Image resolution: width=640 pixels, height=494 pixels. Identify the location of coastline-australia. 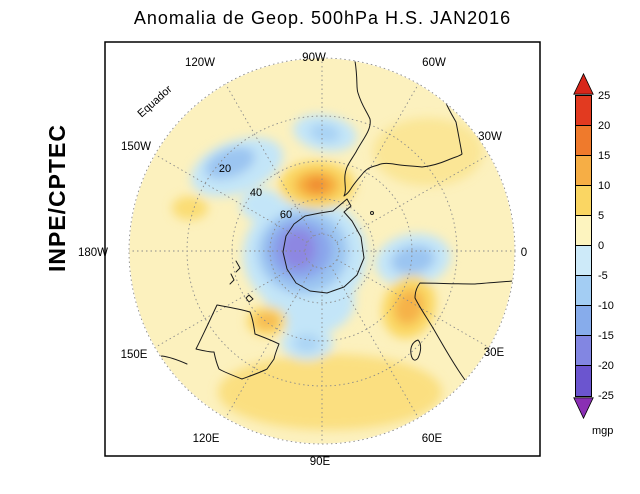
(237, 342).